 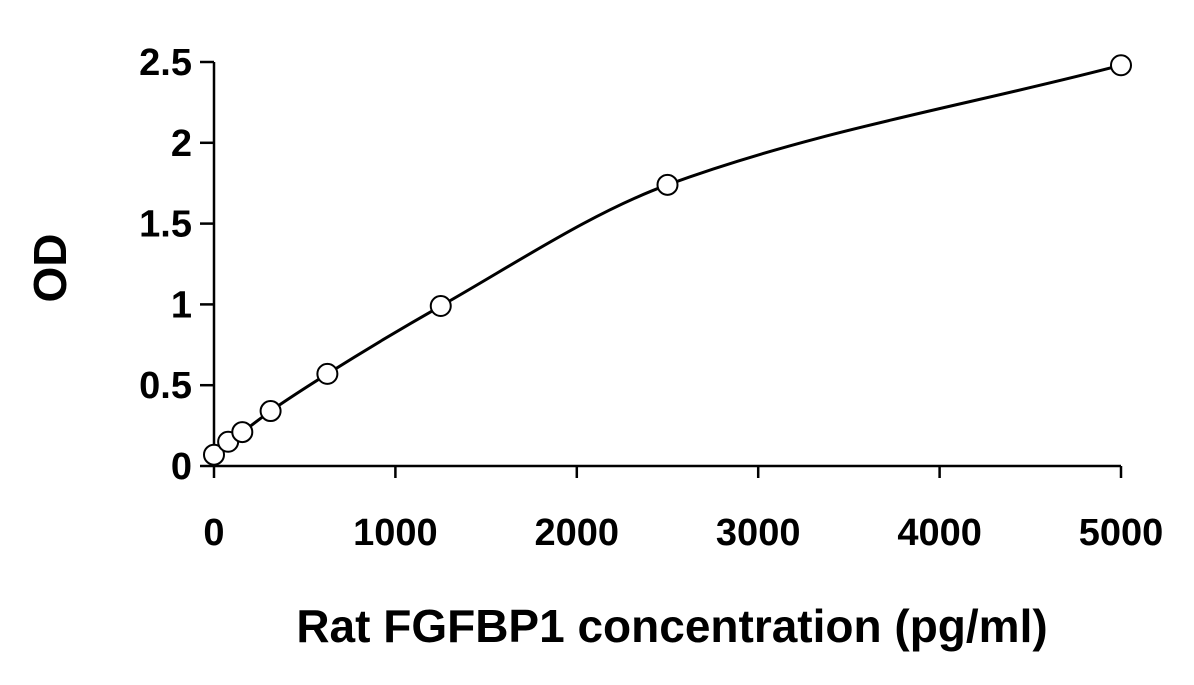 What do you see at coordinates (213, 533) in the screenshot?
I see `x-tick-label: 0` at bounding box center [213, 533].